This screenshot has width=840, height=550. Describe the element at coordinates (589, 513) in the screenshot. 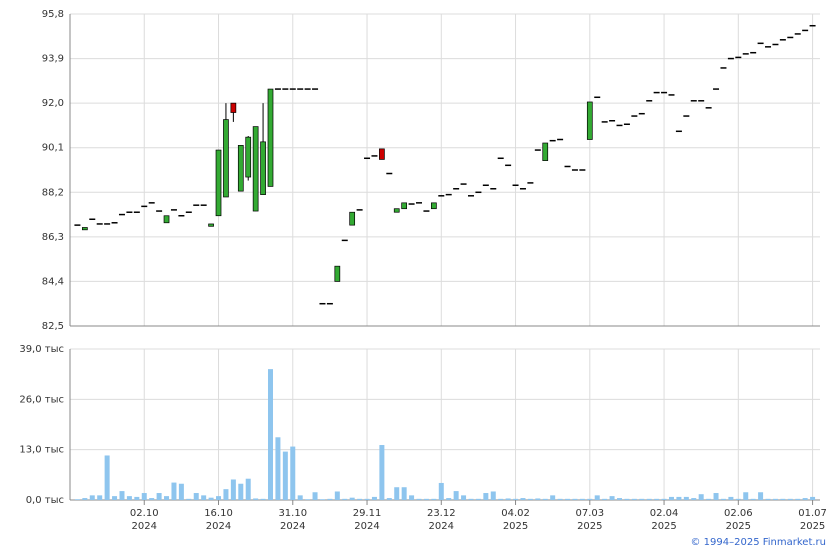

I see `x-tick-label: 07.03` at that location.